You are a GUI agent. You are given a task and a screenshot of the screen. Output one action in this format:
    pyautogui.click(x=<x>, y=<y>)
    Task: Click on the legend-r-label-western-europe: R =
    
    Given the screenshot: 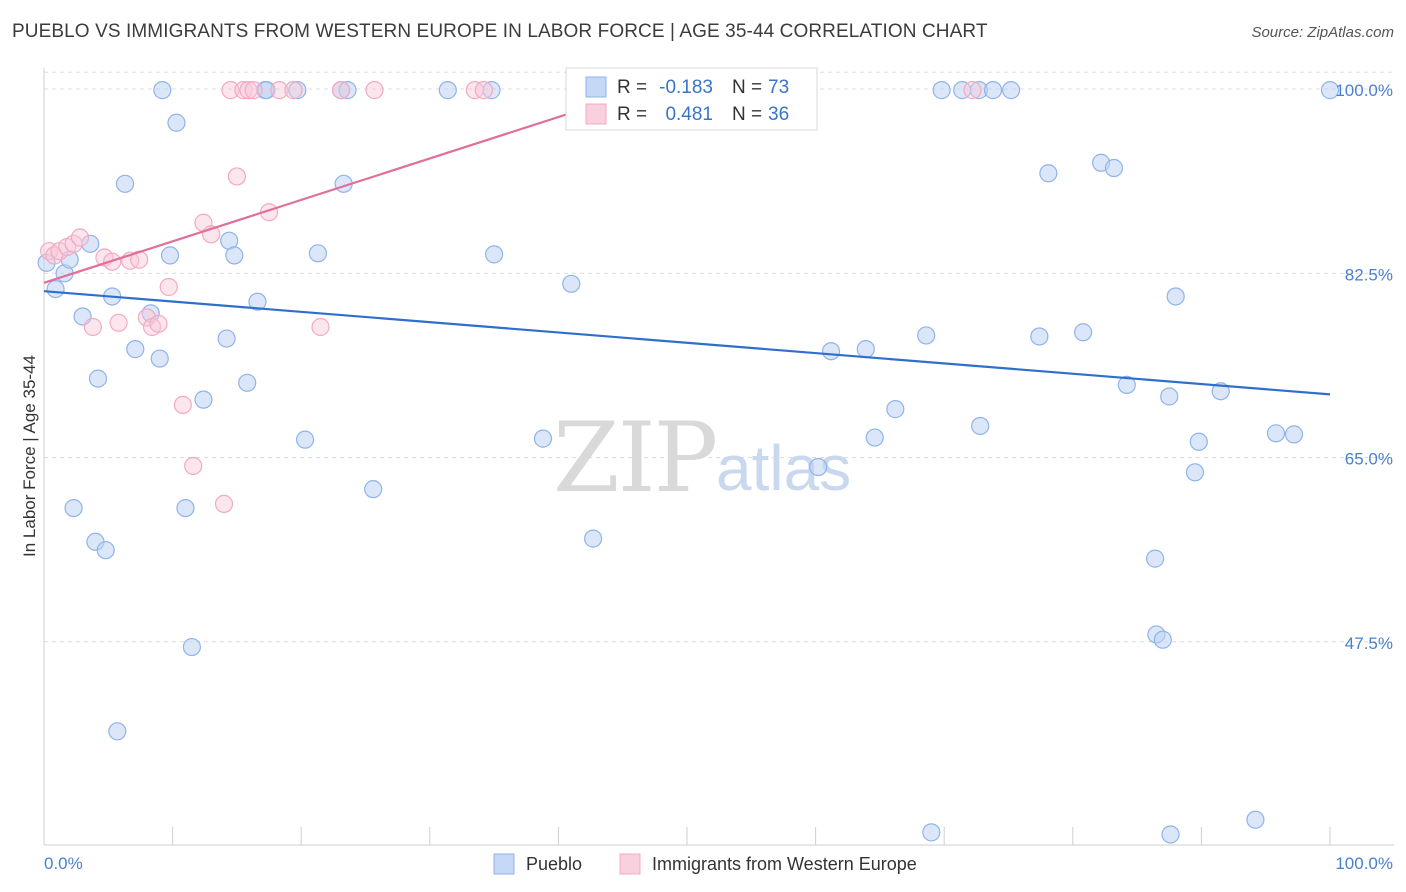 What is the action you would take?
    pyautogui.click(x=632, y=114)
    